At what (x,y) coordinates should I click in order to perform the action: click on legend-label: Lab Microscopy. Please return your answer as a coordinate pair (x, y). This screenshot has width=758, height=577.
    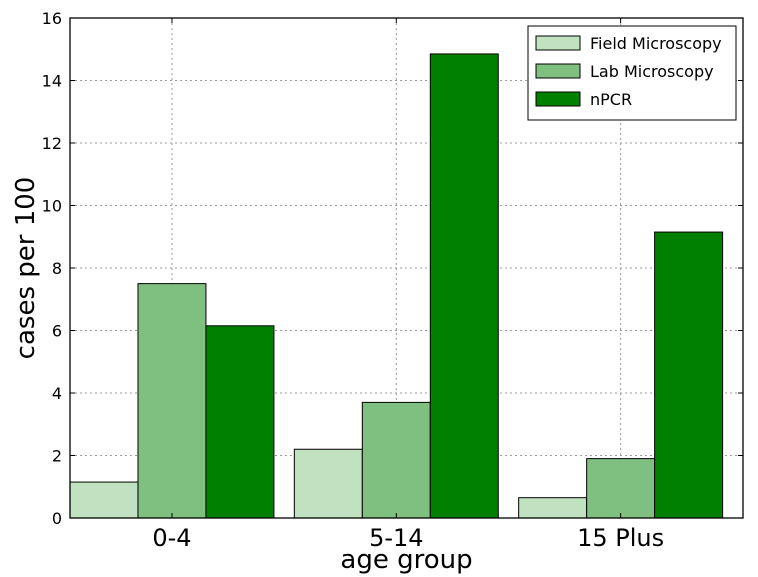
    Looking at the image, I should click on (652, 71).